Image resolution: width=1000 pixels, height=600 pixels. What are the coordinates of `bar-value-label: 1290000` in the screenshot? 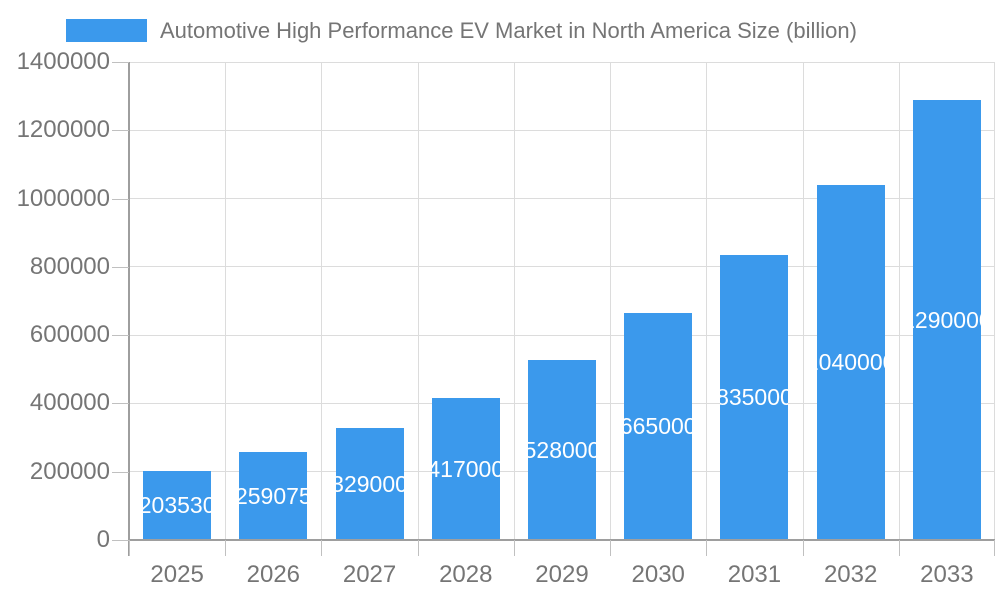 It's located at (947, 319).